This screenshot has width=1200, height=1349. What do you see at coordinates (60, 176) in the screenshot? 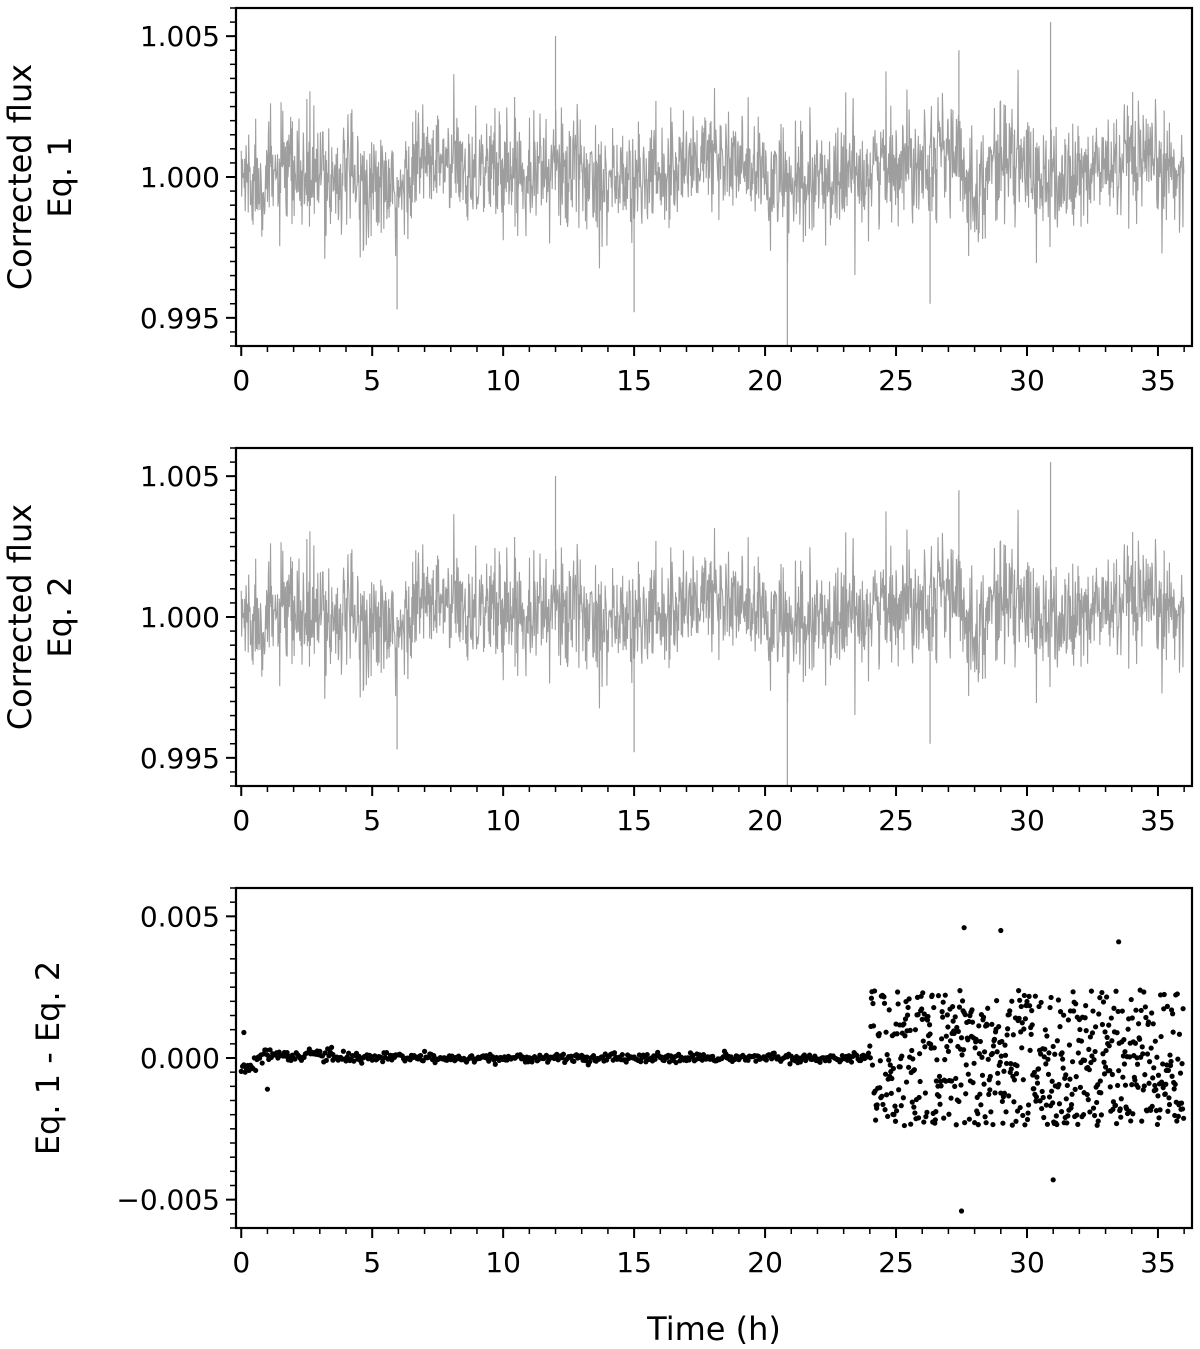
I see `y-axis-label-line-2: Eq. 1` at bounding box center [60, 176].